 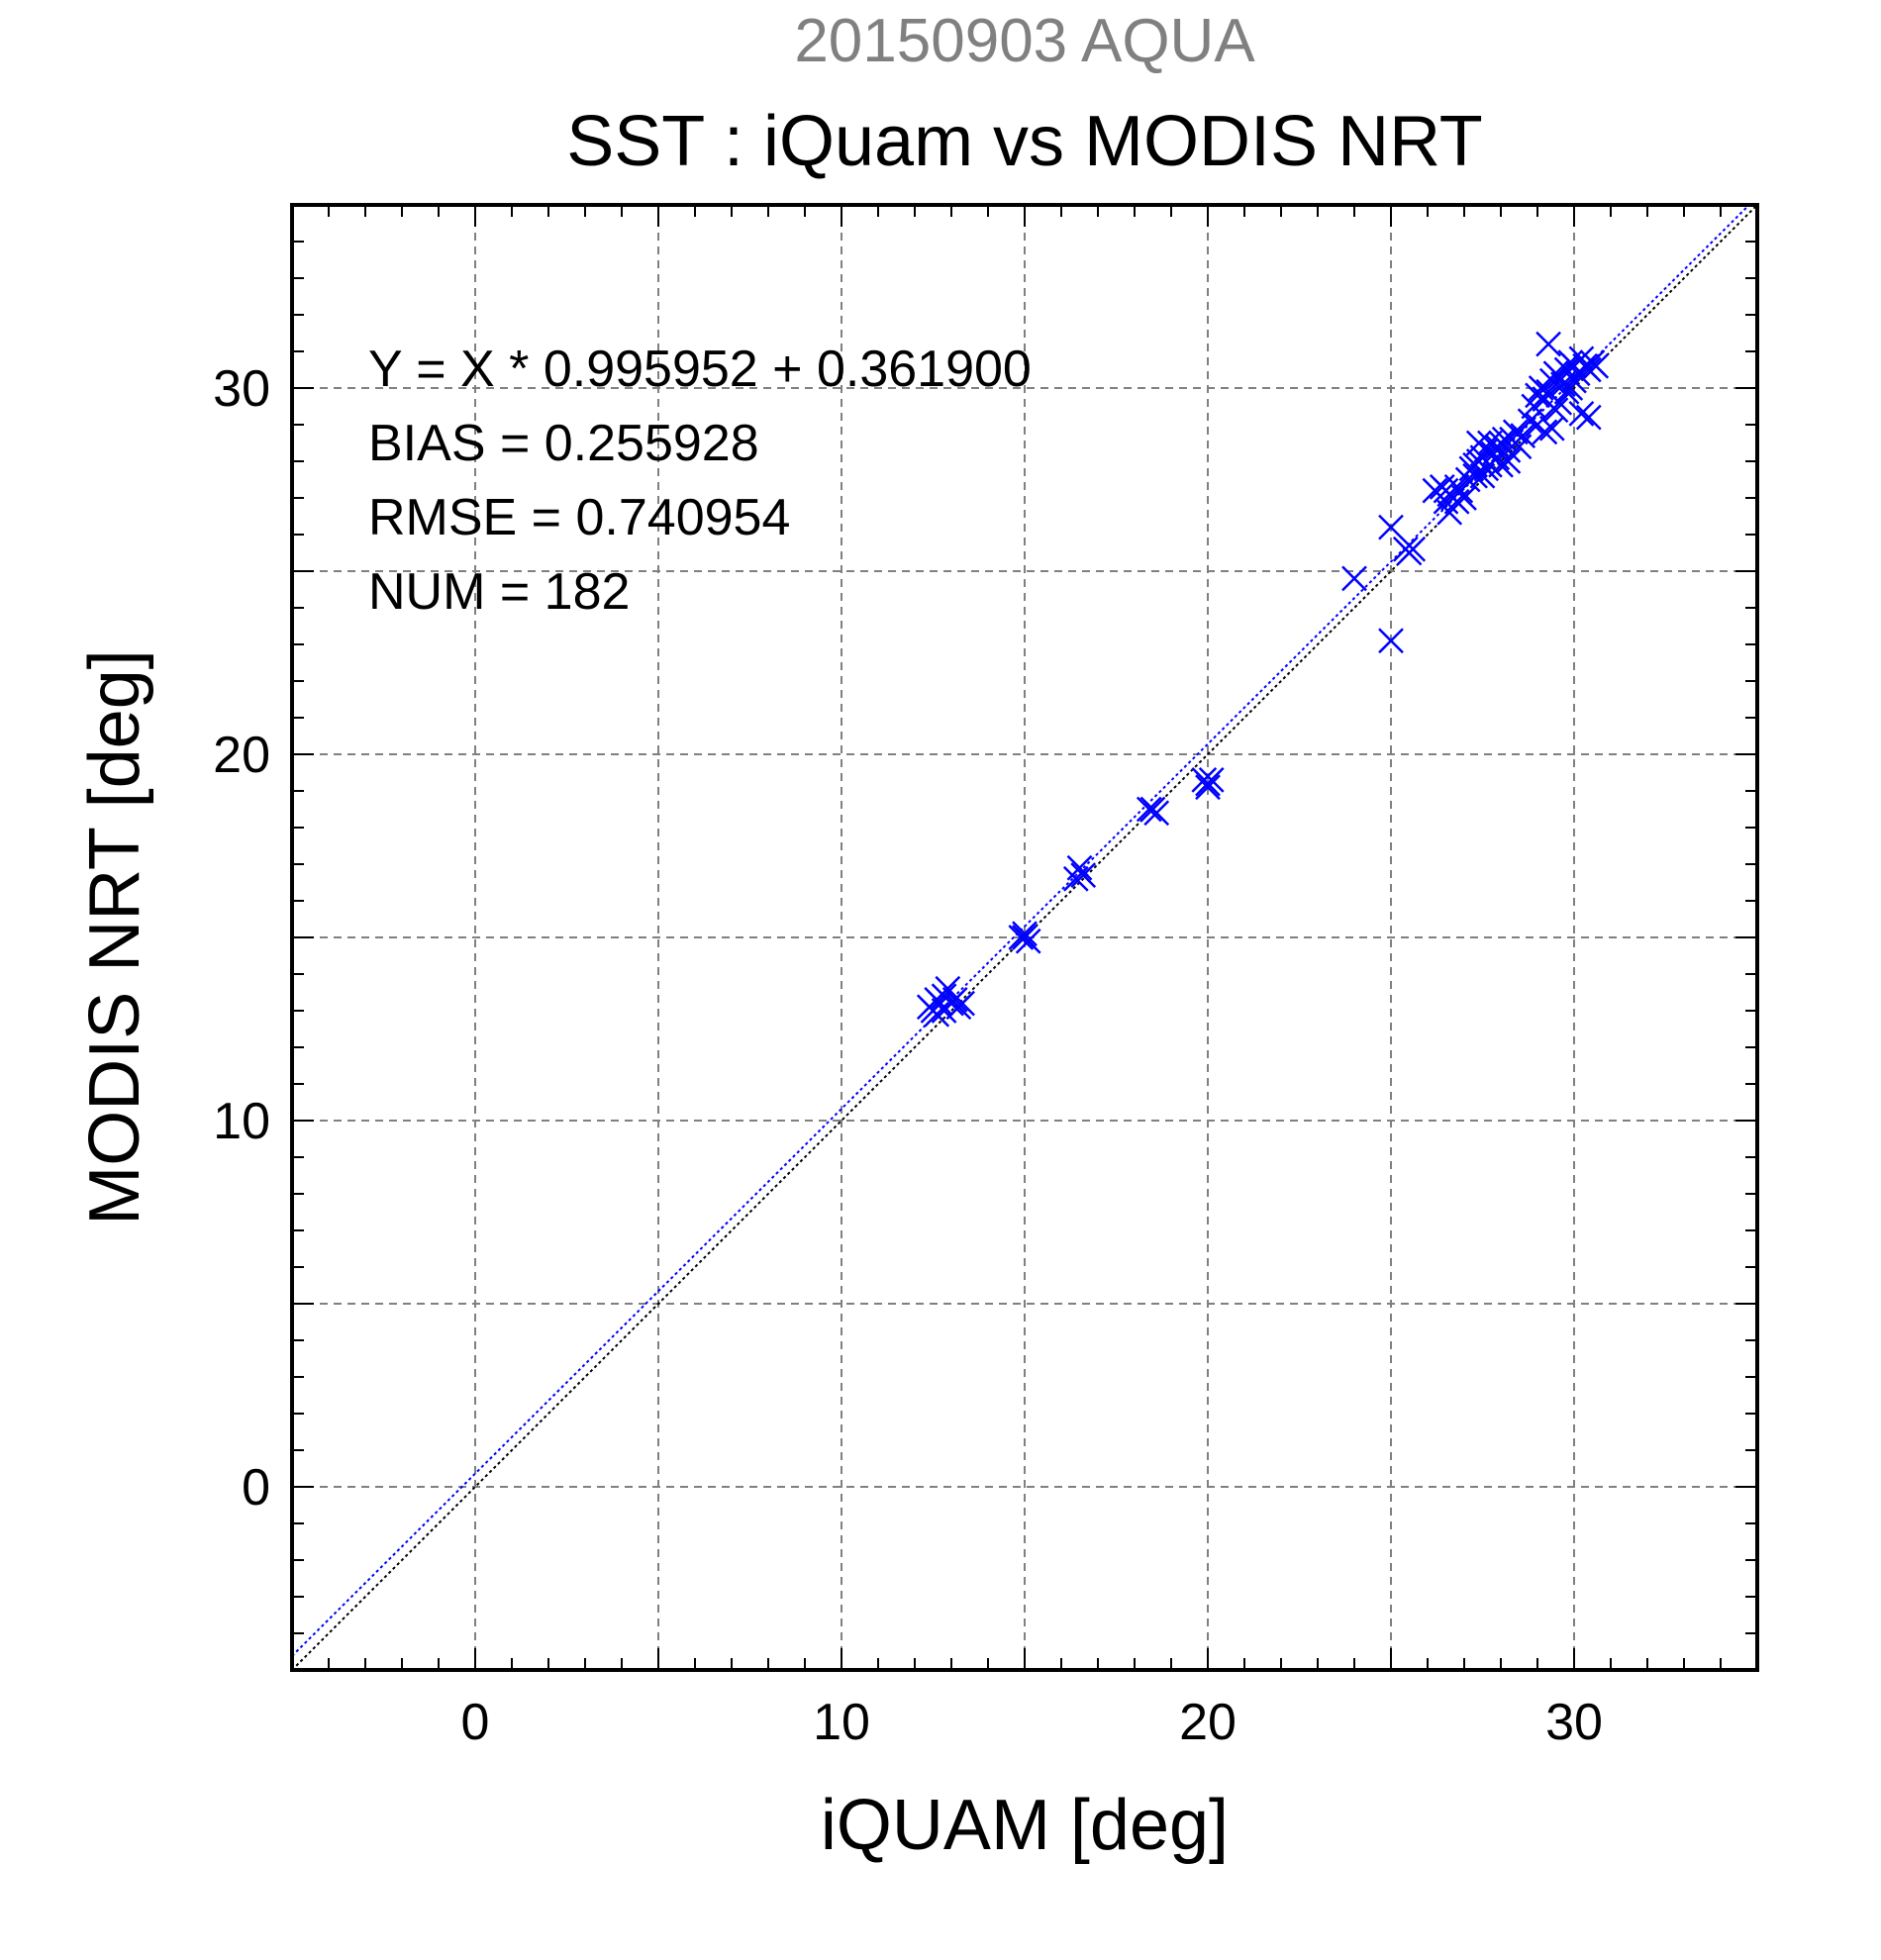 I want to click on rmse-value: RMSE = 0.740954, so click(x=579, y=517).